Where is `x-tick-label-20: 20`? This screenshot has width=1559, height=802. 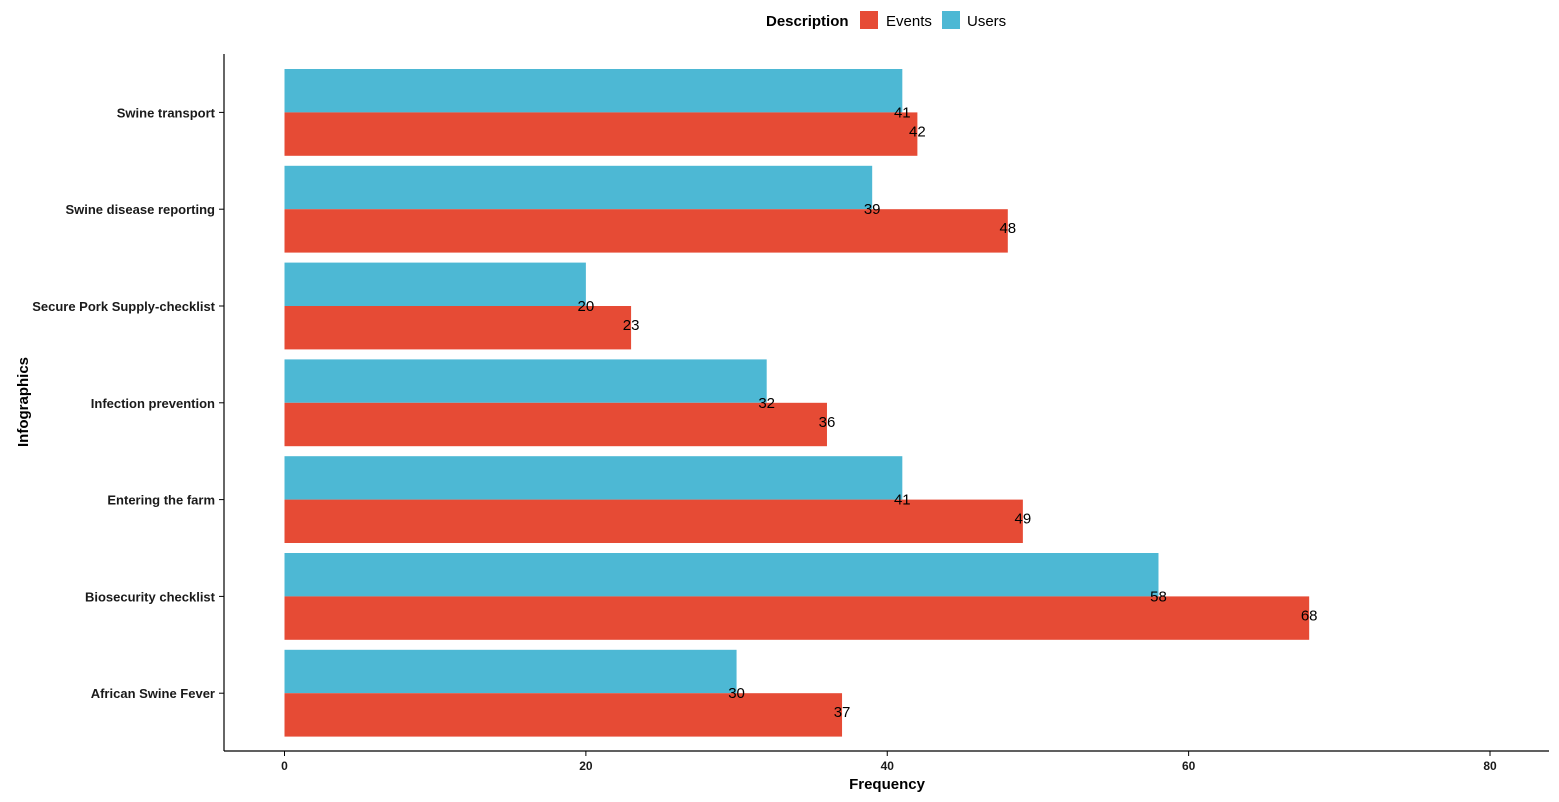
x-tick-label-20: 20 is located at coordinates (586, 766).